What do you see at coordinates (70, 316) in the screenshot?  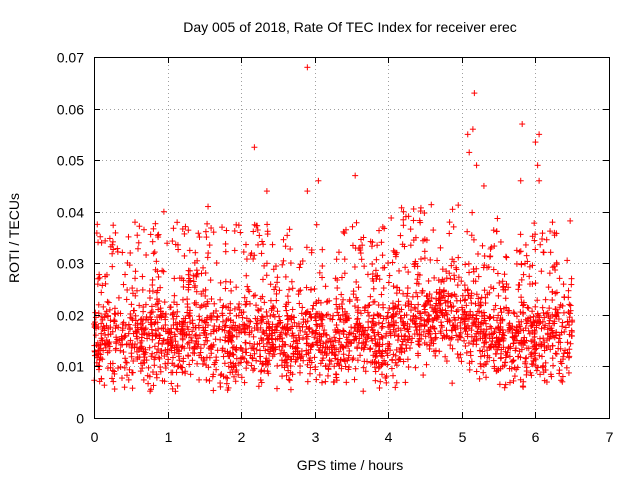 I see `y-tick-label: 0.02` at bounding box center [70, 316].